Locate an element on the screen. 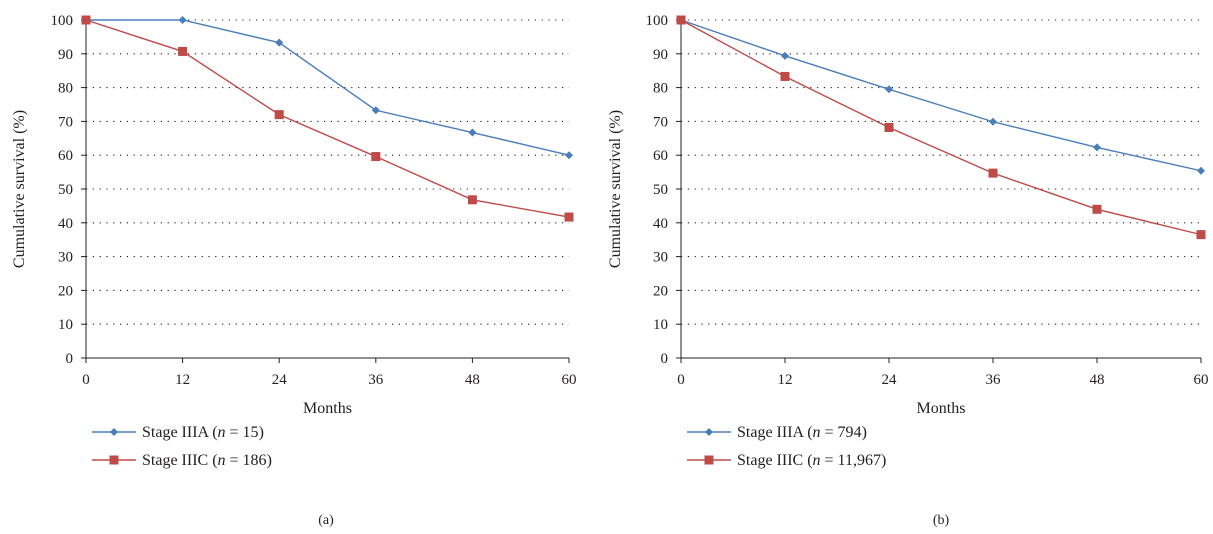  legend-entry: Stage IIIC (n = 186) is located at coordinates (182, 460).